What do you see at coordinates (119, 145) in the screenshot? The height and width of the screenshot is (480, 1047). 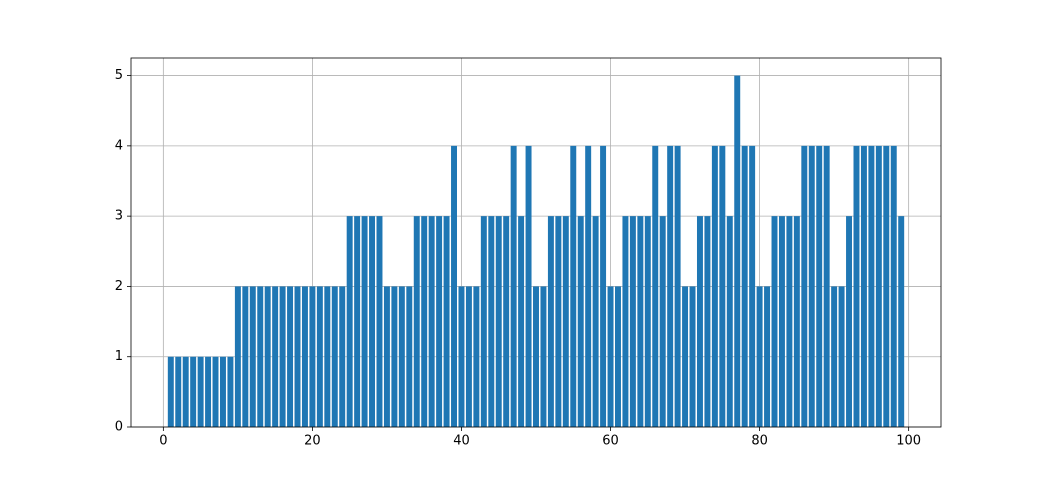 I see `y-tick-label: 4` at bounding box center [119, 145].